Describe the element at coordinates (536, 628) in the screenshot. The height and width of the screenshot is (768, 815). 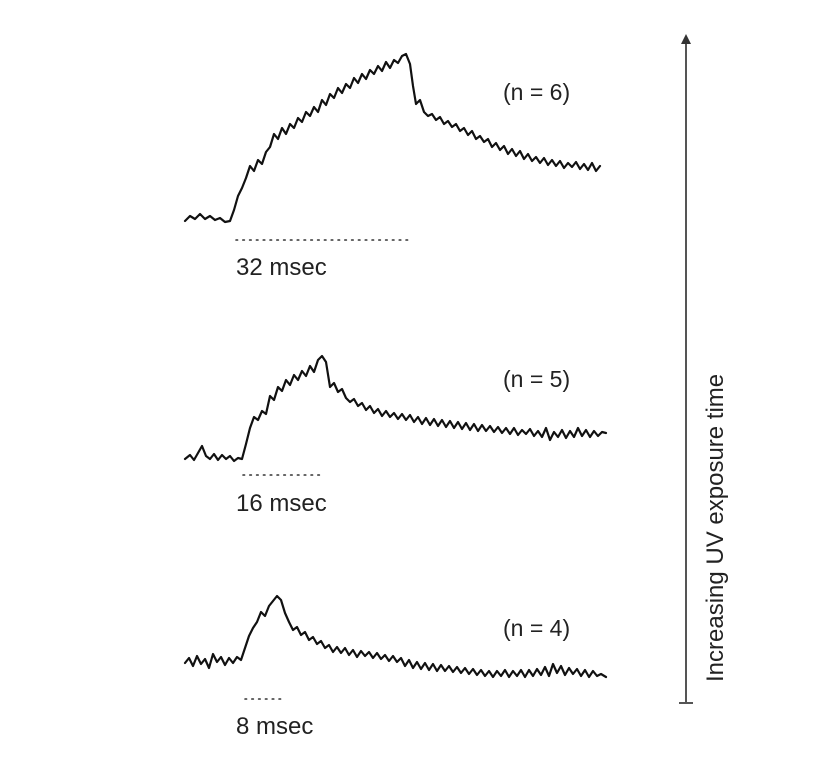
I see `n-label-8msec: (n = 4)` at that location.